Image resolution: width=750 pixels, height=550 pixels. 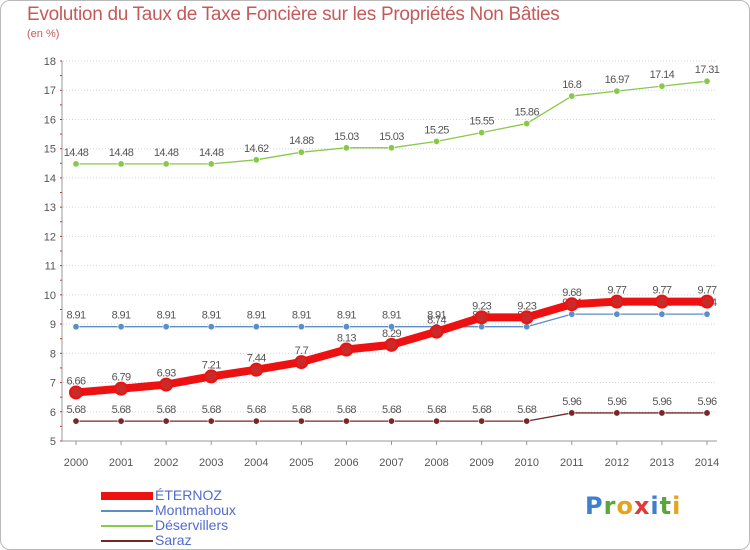 I want to click on data-label-eternoz: 6.93, so click(x=166, y=374).